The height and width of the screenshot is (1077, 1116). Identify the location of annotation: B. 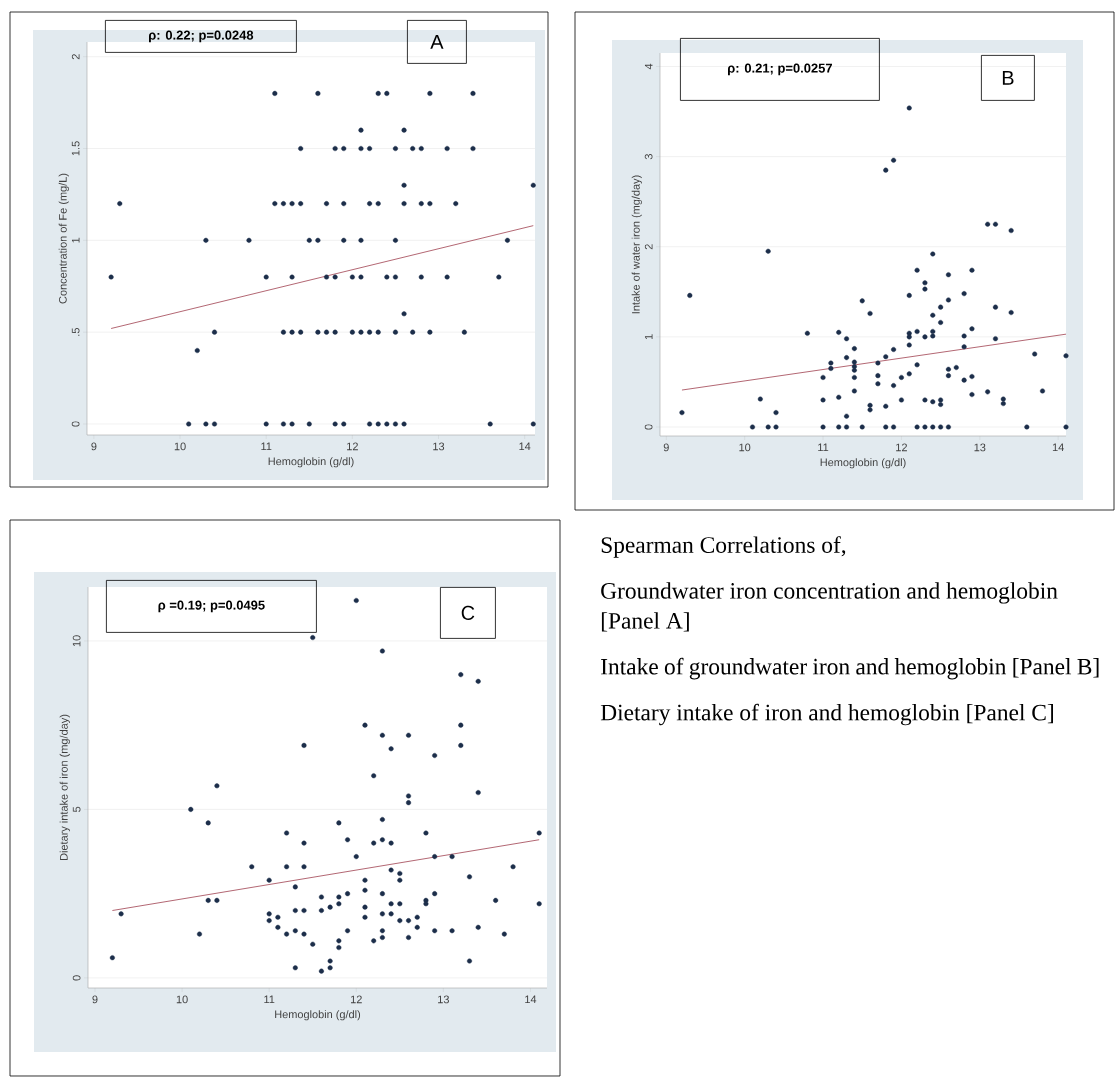
(1008, 78).